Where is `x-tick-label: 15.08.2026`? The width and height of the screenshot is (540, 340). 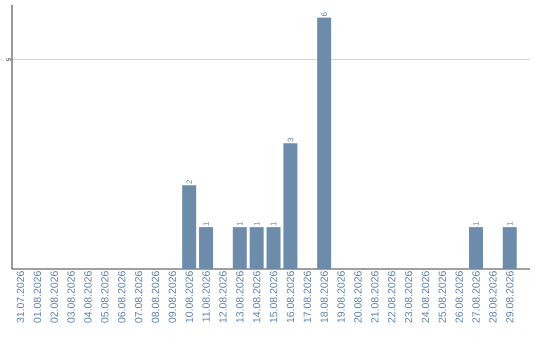
x-tick-label: 15.08.2026 is located at coordinates (274, 296).